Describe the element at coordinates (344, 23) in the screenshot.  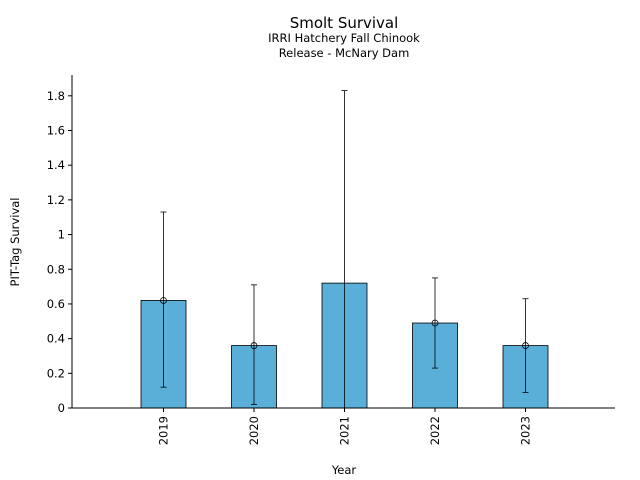
I see `chart-title: Smolt Survival` at that location.